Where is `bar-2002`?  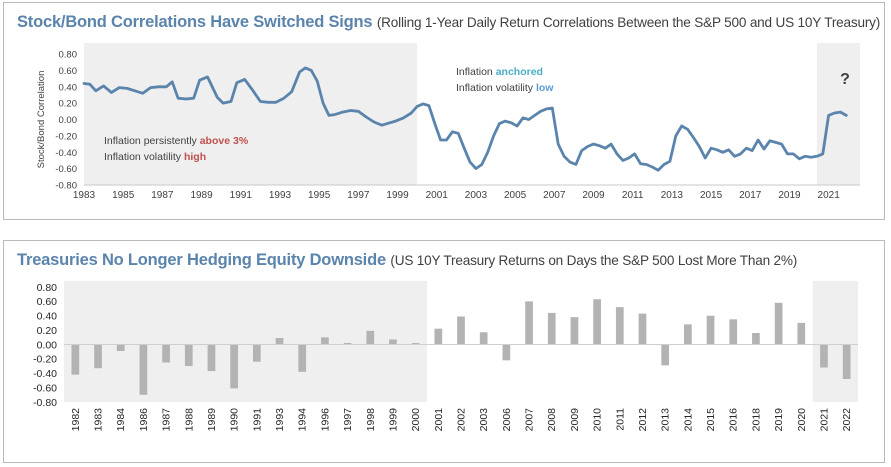 bar-2002 is located at coordinates (461, 330).